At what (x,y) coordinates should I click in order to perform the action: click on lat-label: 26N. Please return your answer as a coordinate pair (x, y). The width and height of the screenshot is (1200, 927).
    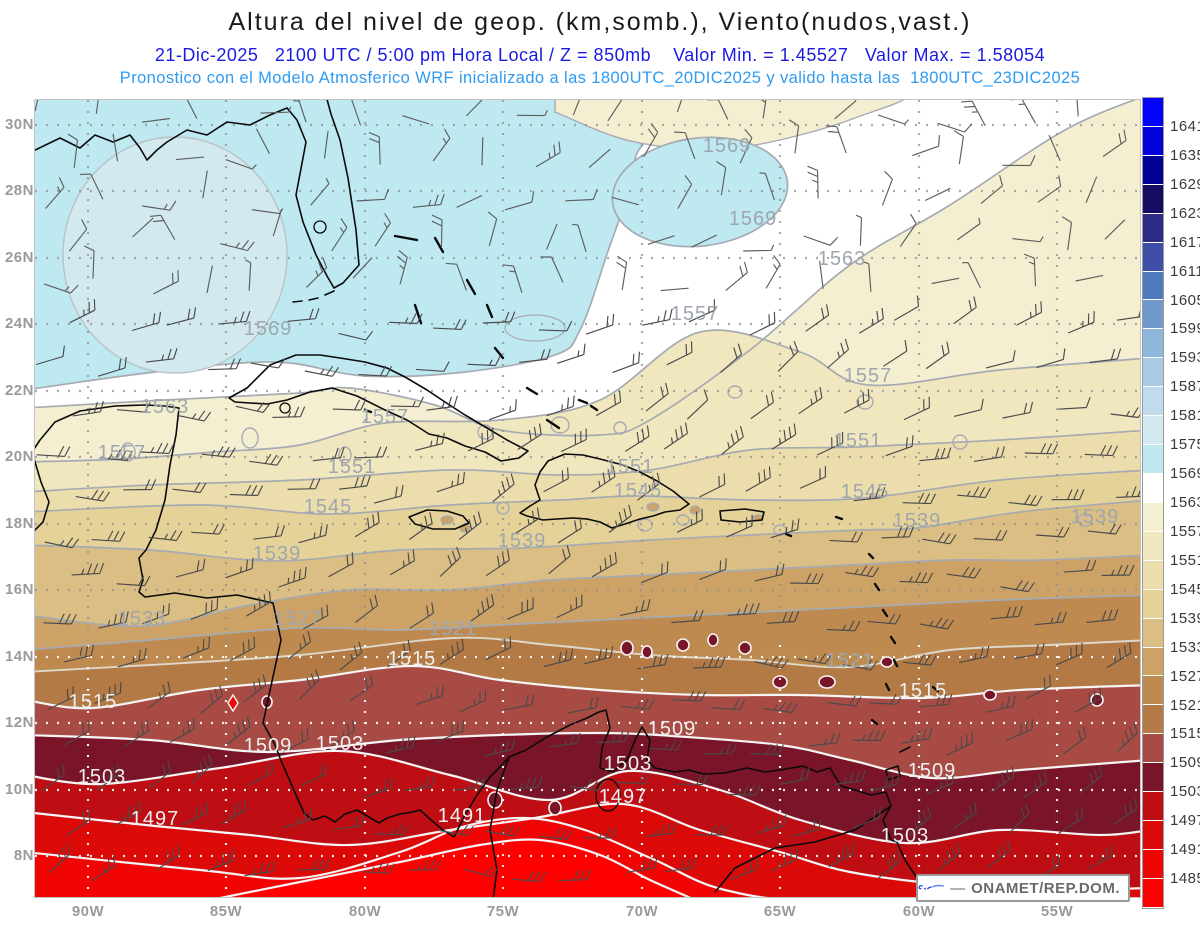
    Looking at the image, I should click on (19, 257).